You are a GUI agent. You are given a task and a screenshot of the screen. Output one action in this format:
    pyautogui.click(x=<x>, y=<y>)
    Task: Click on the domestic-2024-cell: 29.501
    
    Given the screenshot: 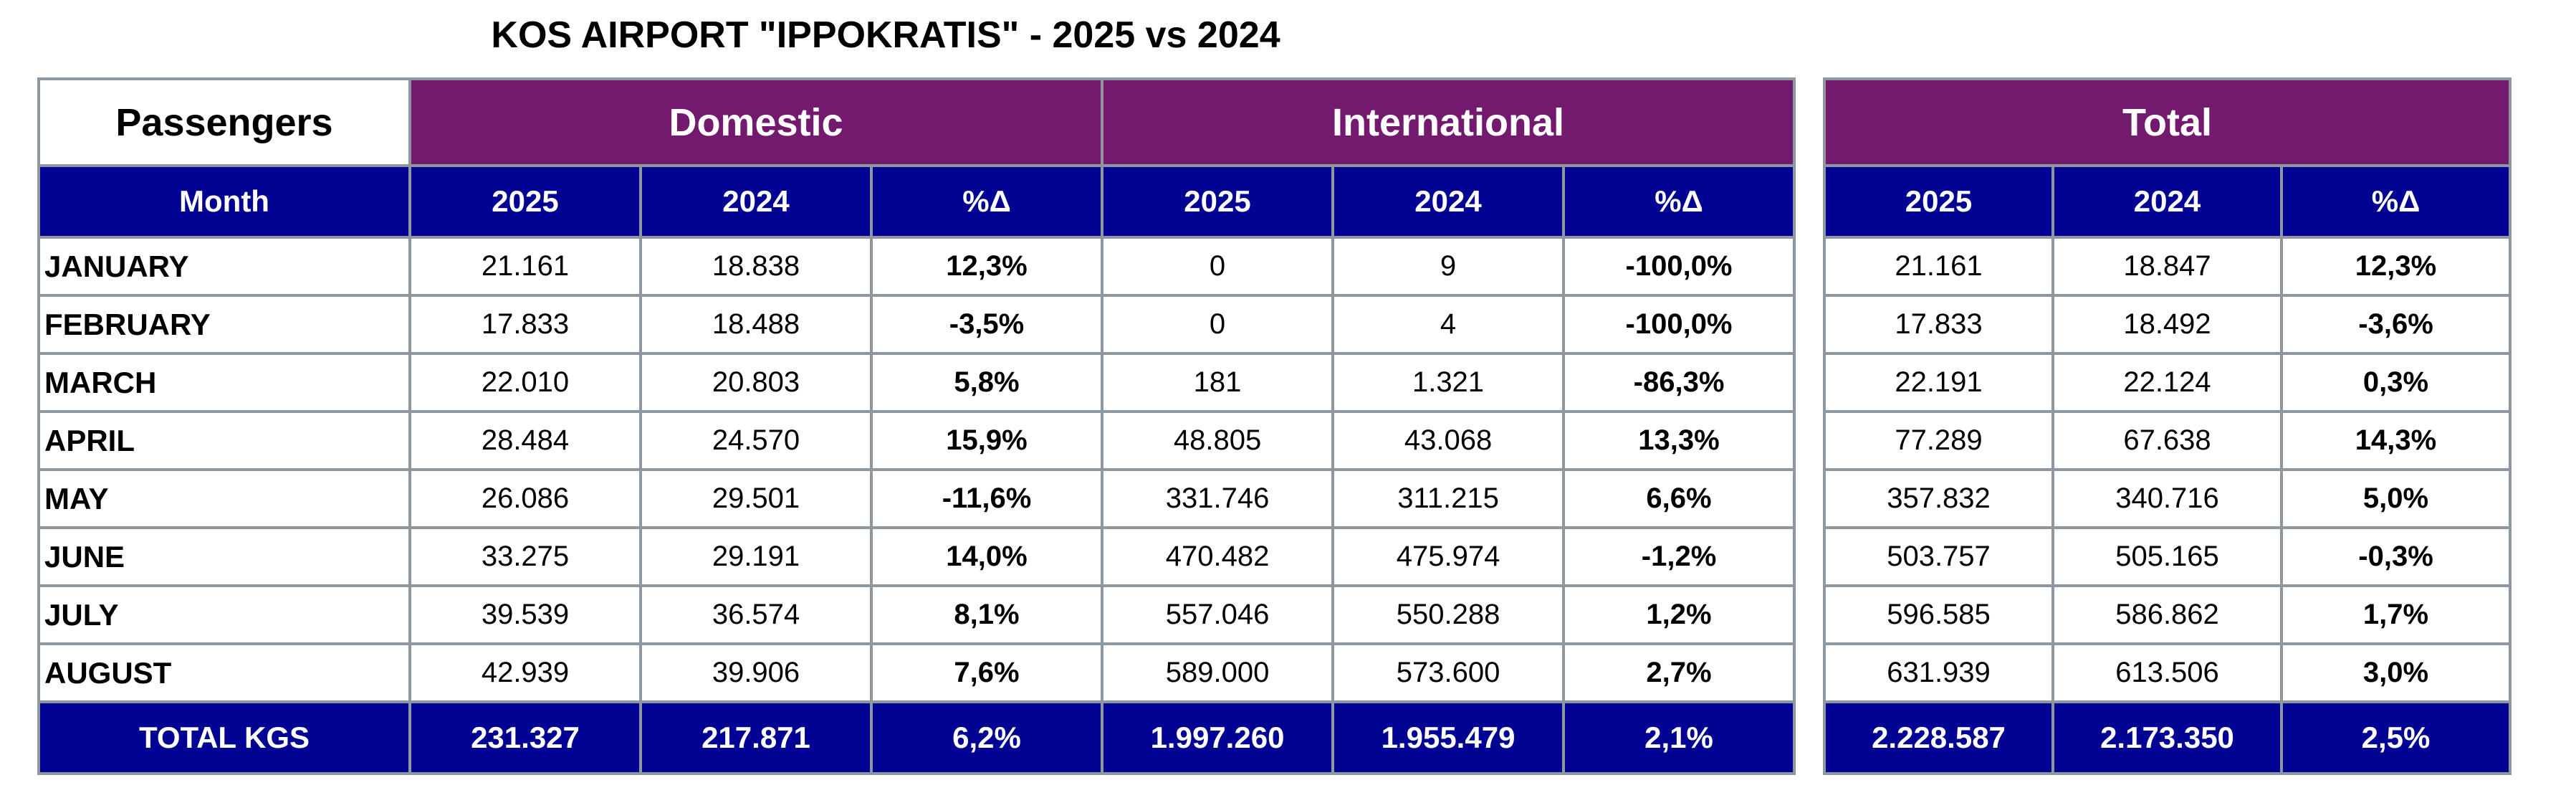 What is the action you would take?
    pyautogui.click(x=756, y=499)
    